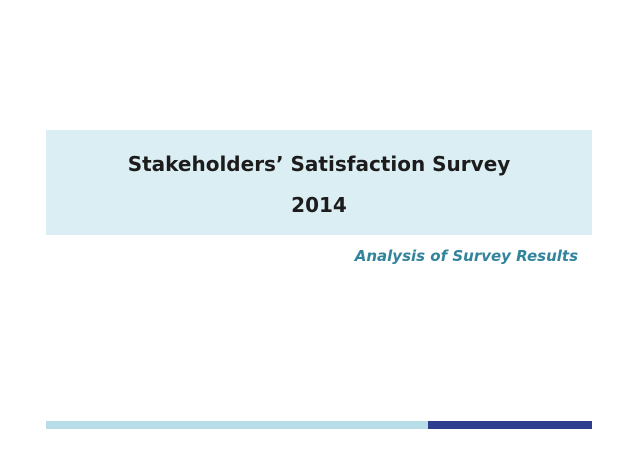  I want to click on title-line: 2014, so click(319, 205).